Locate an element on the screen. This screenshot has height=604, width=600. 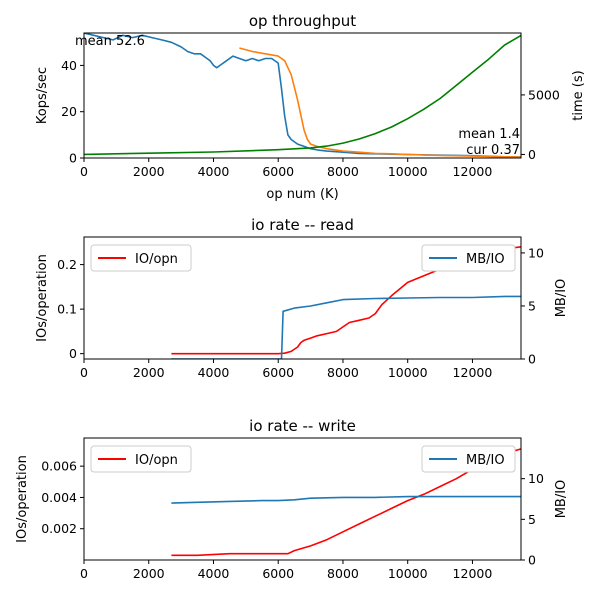
panel-3-y-right-label: MB/IO is located at coordinates (561, 499).